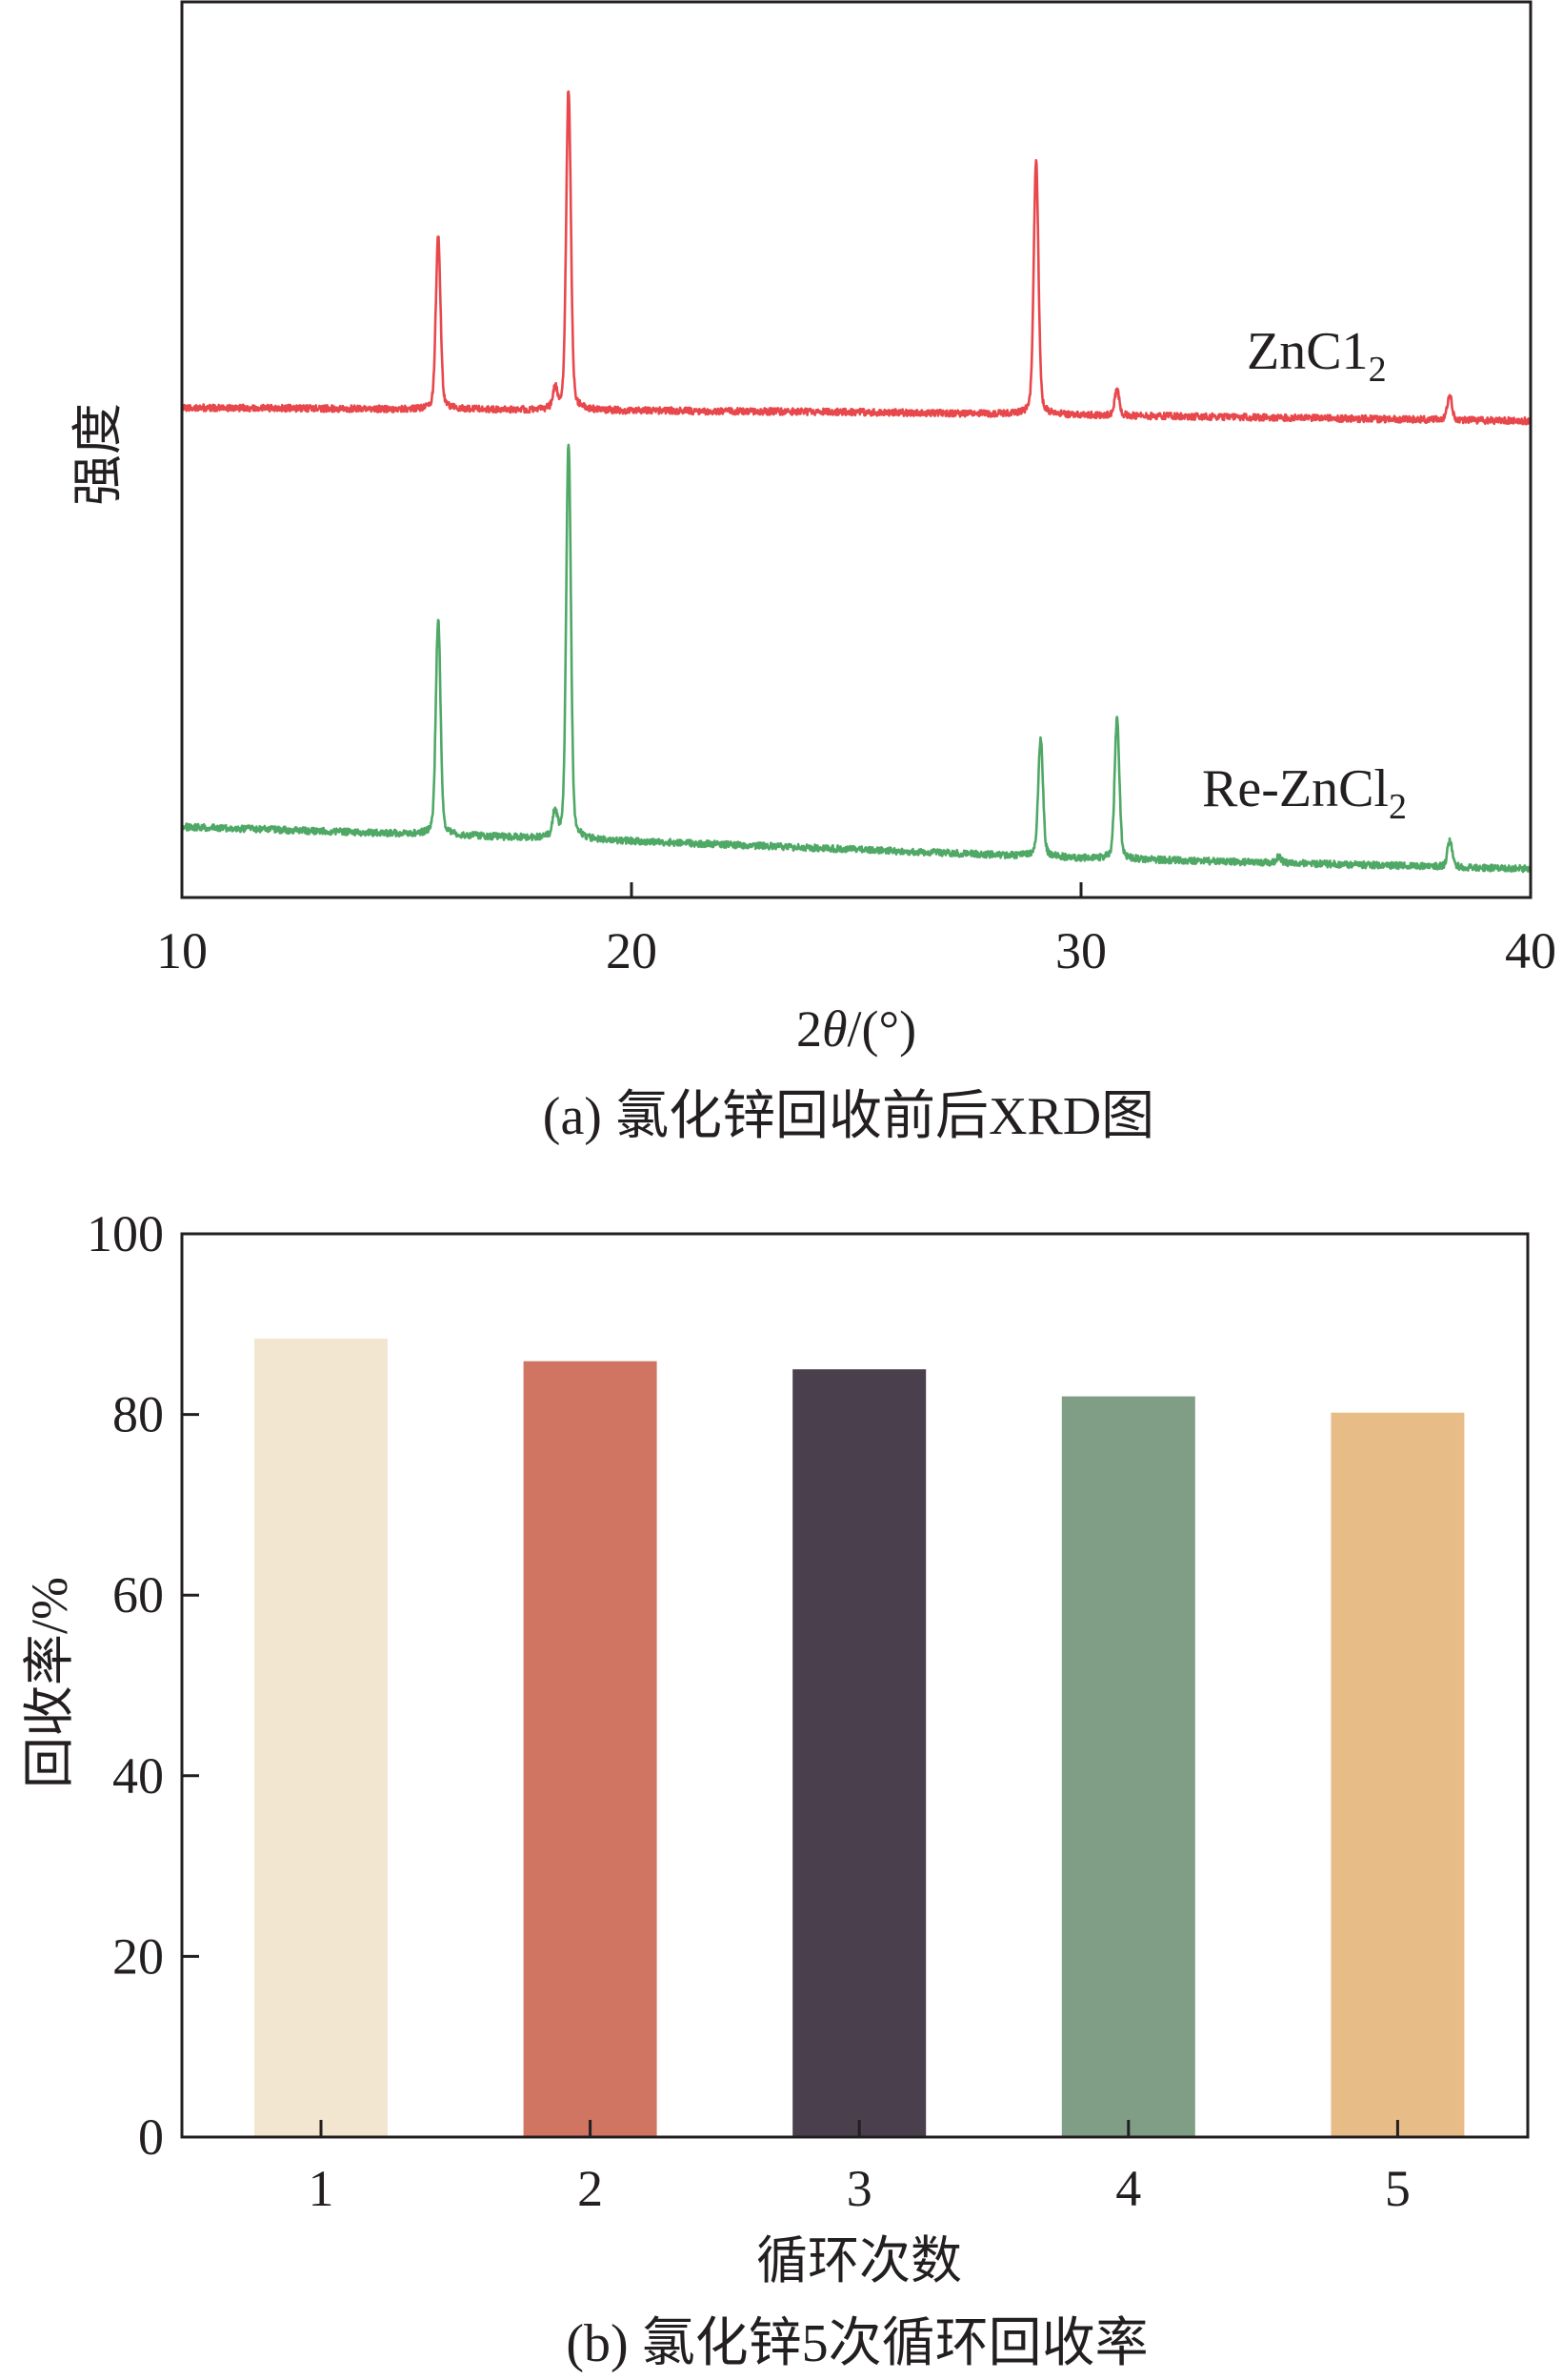  What do you see at coordinates (321, 2188) in the screenshot?
I see `x-tick-label: 1` at bounding box center [321, 2188].